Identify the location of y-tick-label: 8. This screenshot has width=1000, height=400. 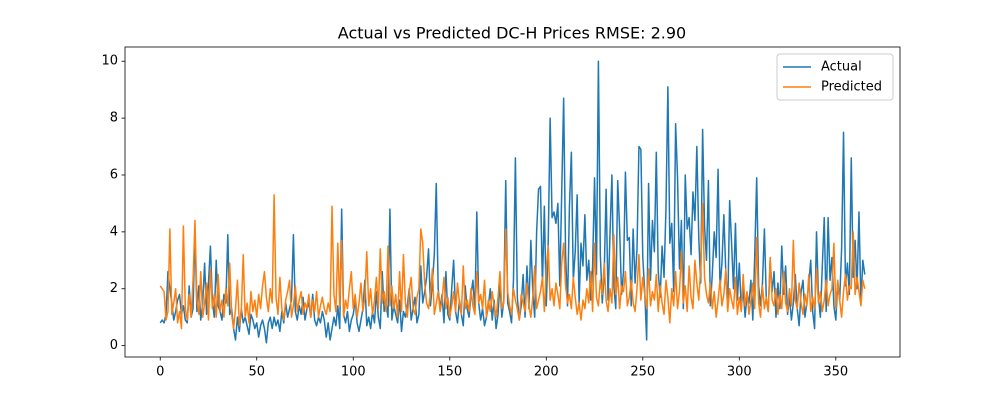
(114, 118).